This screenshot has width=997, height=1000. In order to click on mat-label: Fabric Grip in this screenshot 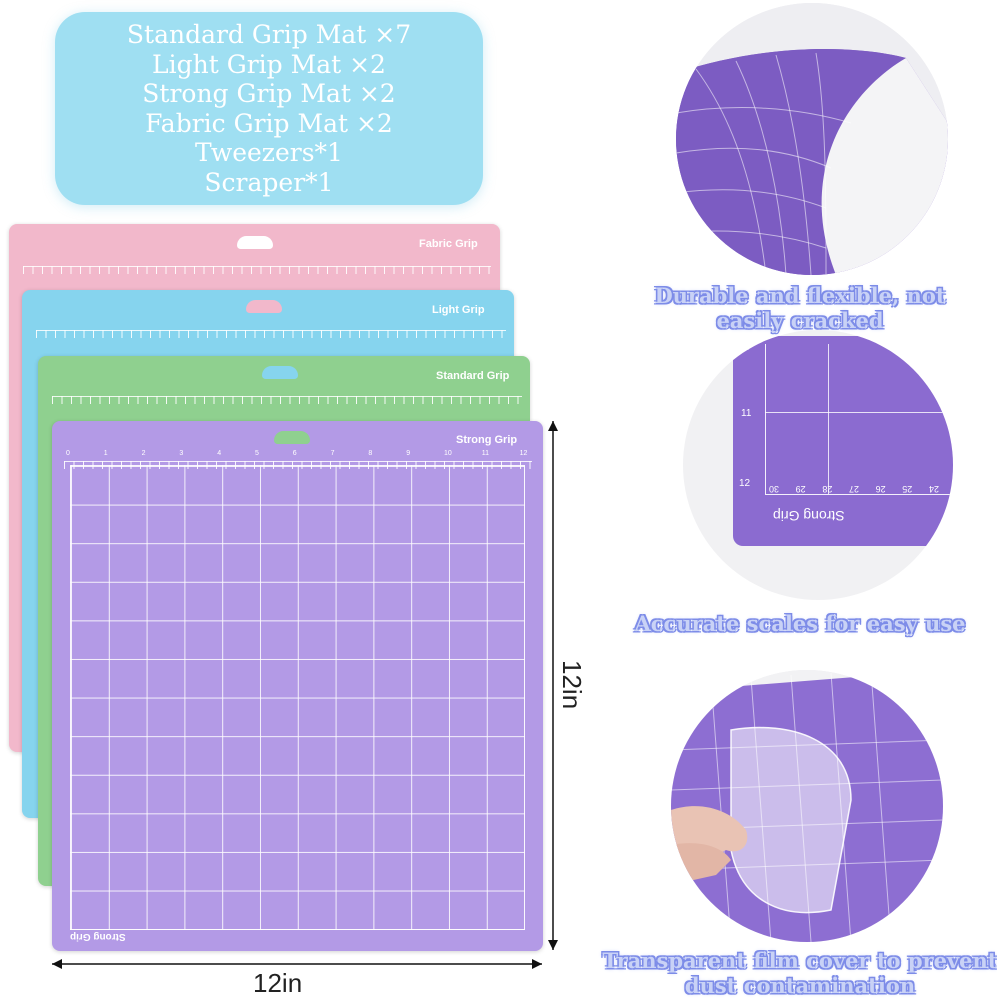, I will do `click(448, 244)`.